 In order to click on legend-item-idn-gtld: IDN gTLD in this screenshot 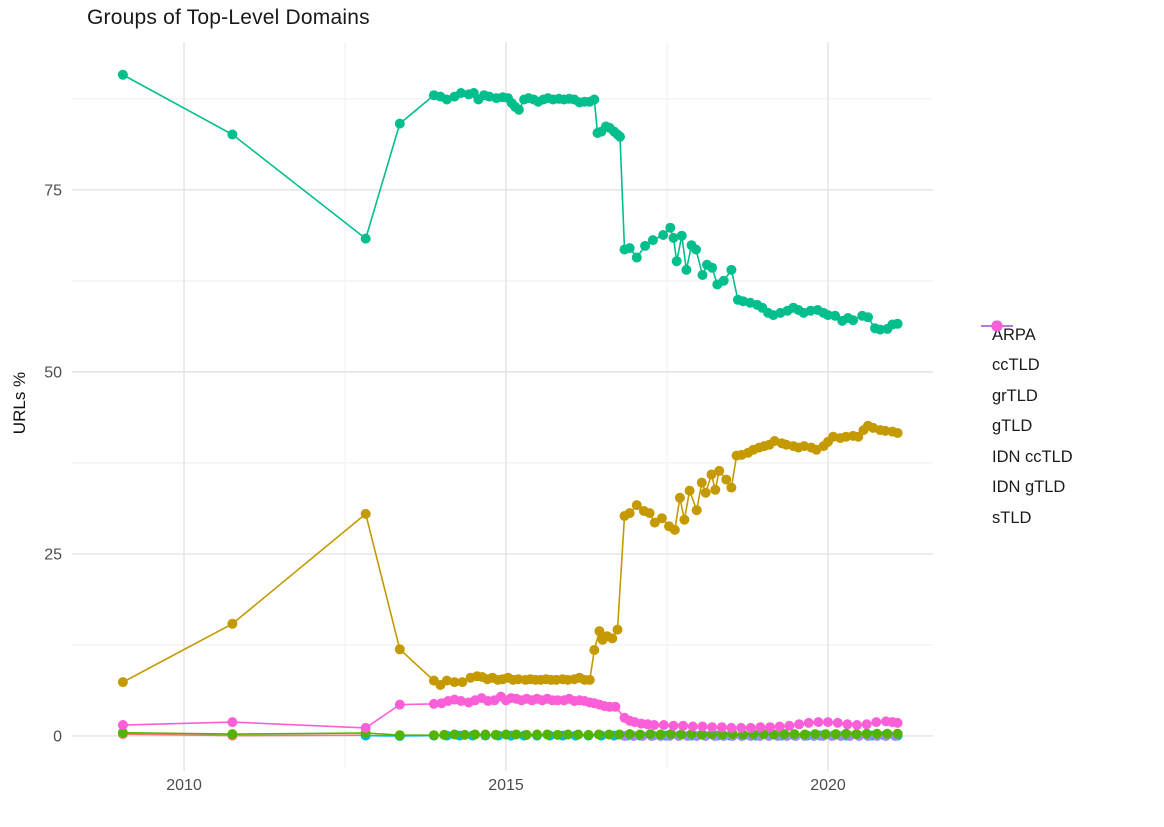, I will do `click(1027, 412)`.